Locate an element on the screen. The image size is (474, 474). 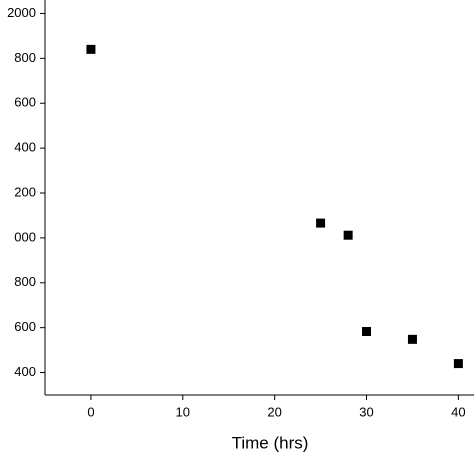
x-tick-label: 10 is located at coordinates (183, 411).